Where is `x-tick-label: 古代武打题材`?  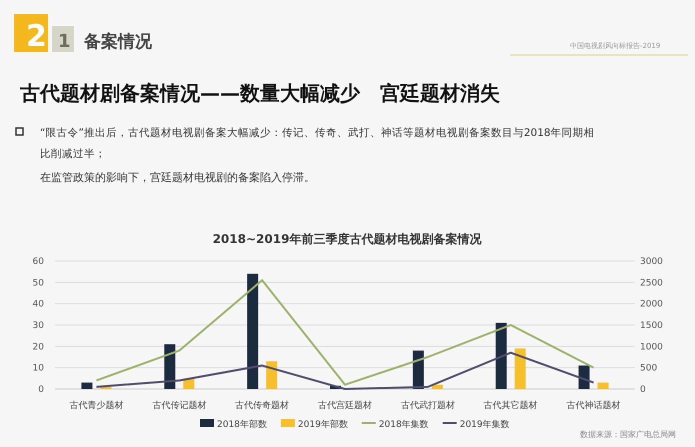 x-tick-label: 古代武打题材 is located at coordinates (427, 405).